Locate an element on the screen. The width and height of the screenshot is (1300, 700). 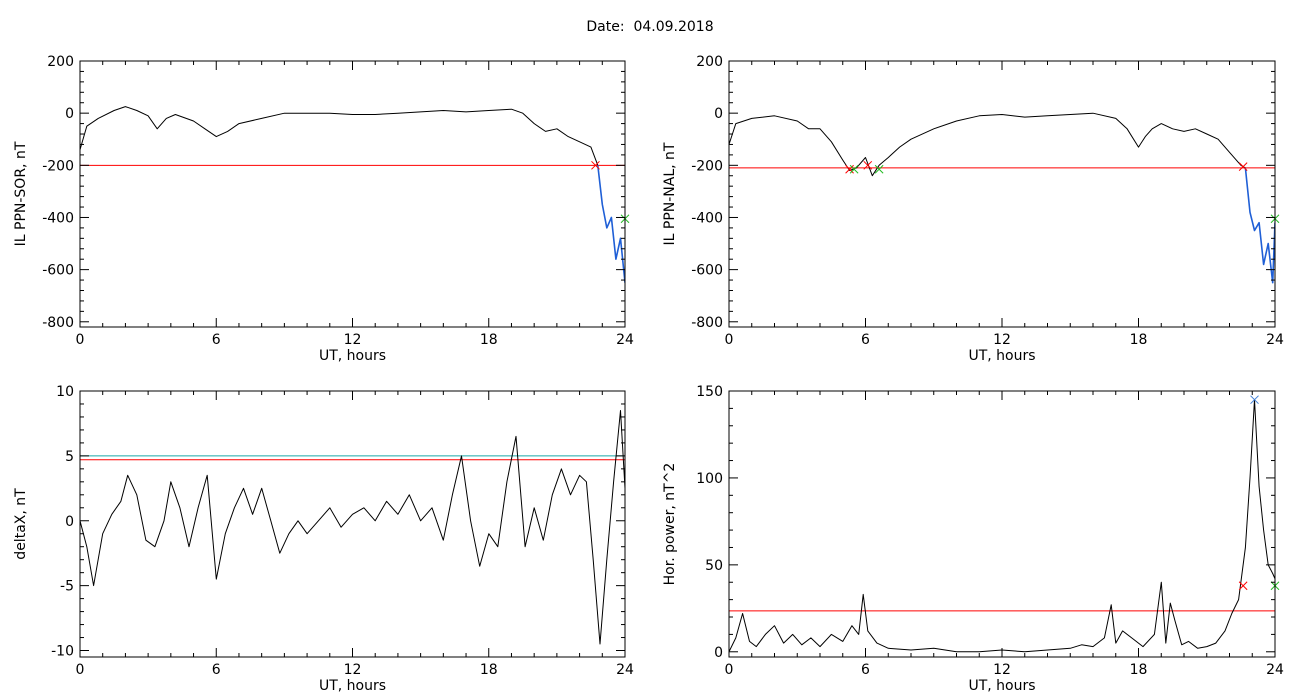
y-axis-label: IL PPN-SOR, nT is located at coordinates (21, 193).